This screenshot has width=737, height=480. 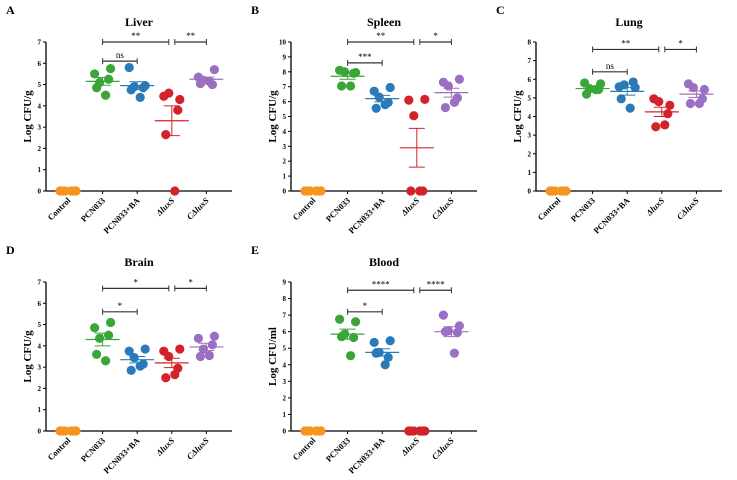 I want to click on chart-title: Lung, so click(x=628, y=22).